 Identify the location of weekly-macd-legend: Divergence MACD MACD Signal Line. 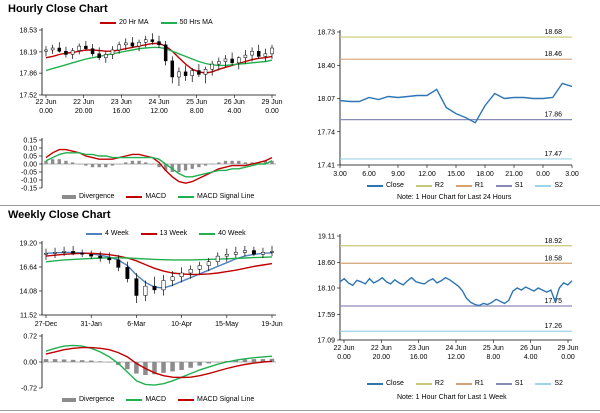
(164, 399).